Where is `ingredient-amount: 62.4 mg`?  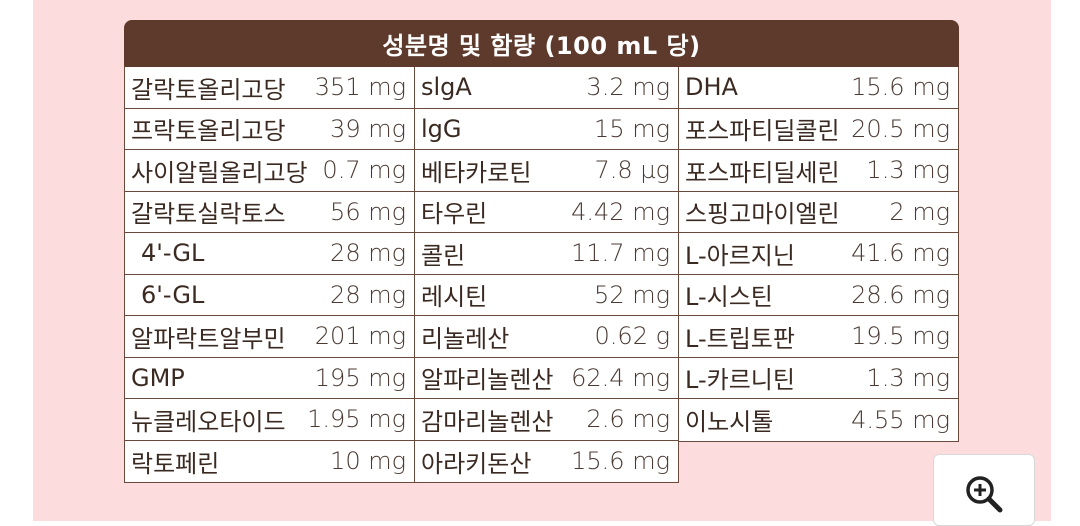 ingredient-amount: 62.4 mg is located at coordinates (620, 377).